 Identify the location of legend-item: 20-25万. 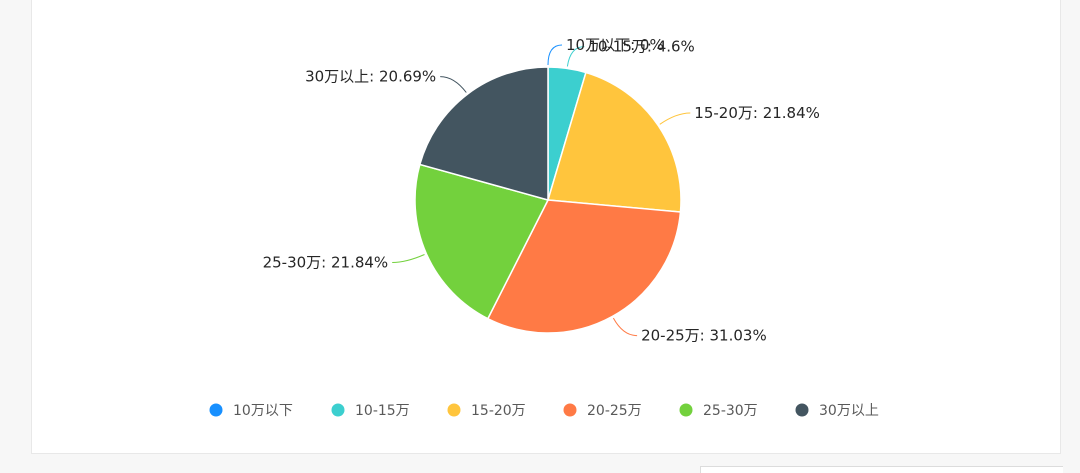
(602, 411).